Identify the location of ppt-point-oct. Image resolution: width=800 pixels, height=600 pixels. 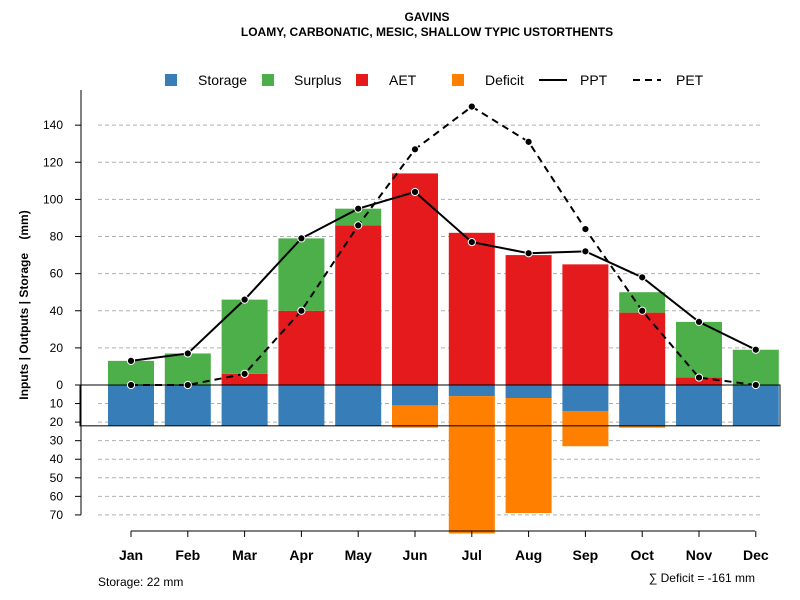
(642, 277).